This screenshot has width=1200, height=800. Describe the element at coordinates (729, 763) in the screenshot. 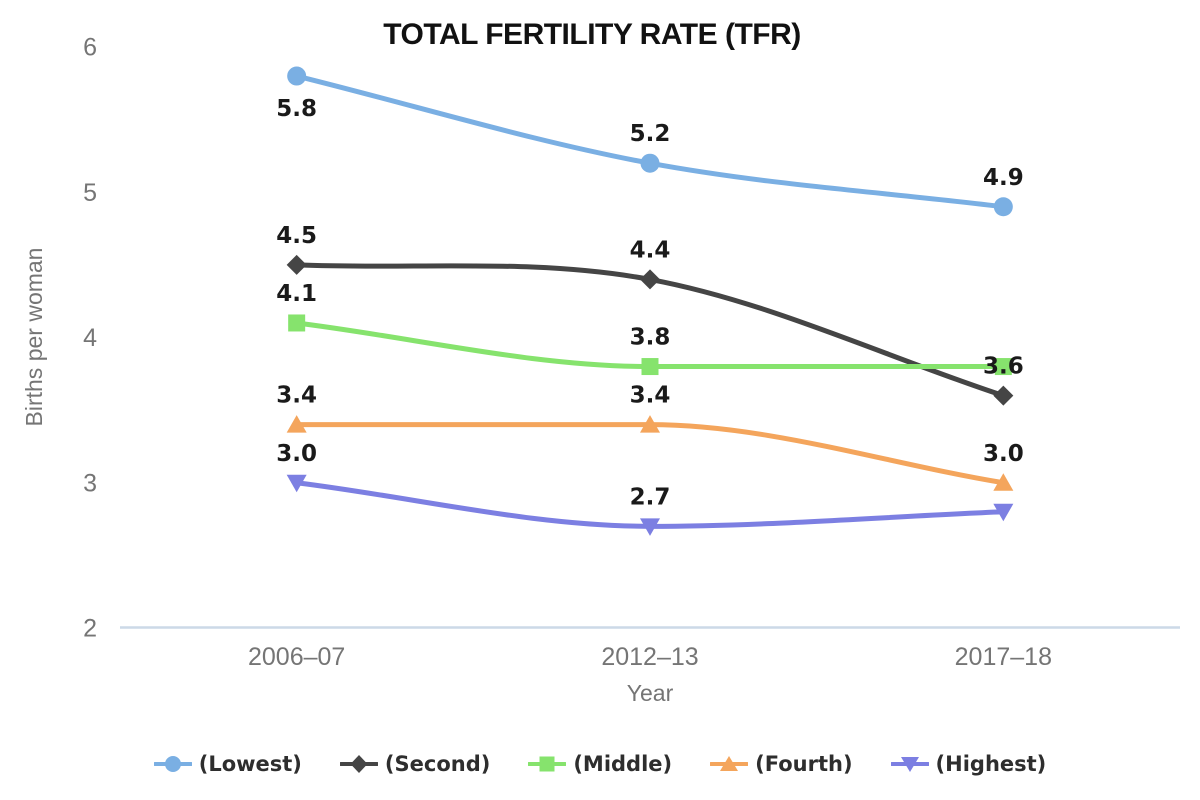

I see `triangle-up-legend-icon` at that location.